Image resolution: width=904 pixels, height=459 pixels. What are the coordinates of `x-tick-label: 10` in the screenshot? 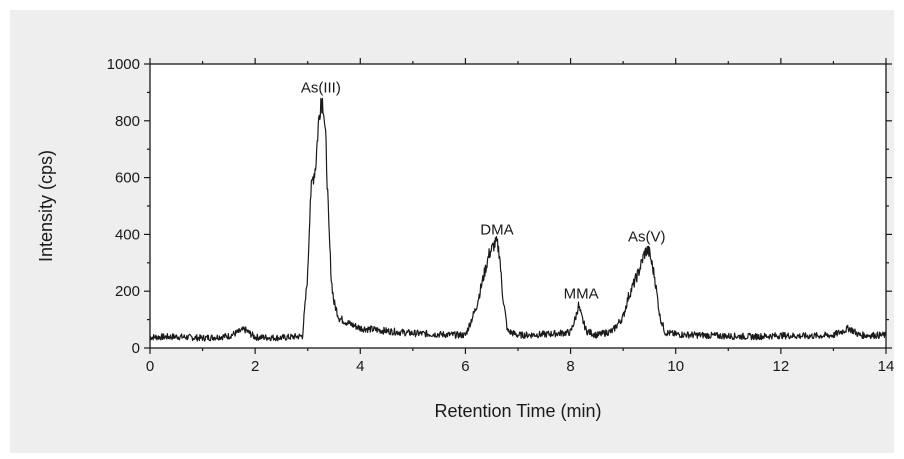 It's located at (675, 366).